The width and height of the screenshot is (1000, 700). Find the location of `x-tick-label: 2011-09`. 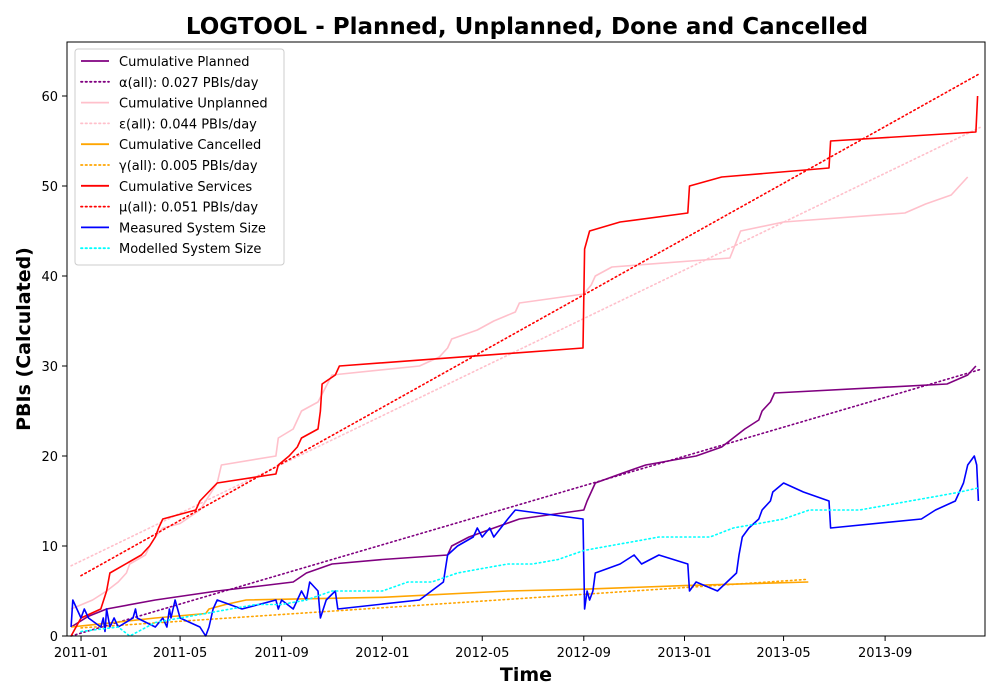

x-tick-label: 2011-09 is located at coordinates (281, 653).